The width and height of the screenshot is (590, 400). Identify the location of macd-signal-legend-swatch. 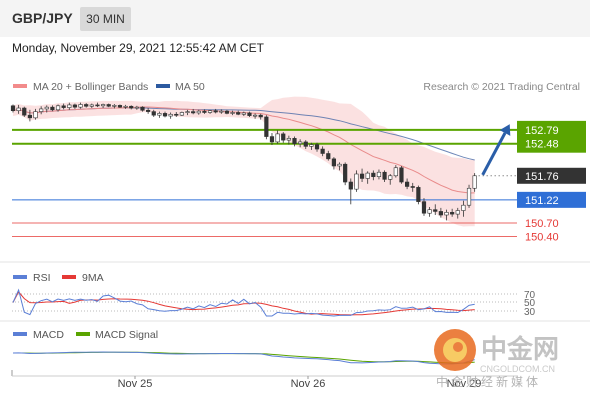
(83, 334).